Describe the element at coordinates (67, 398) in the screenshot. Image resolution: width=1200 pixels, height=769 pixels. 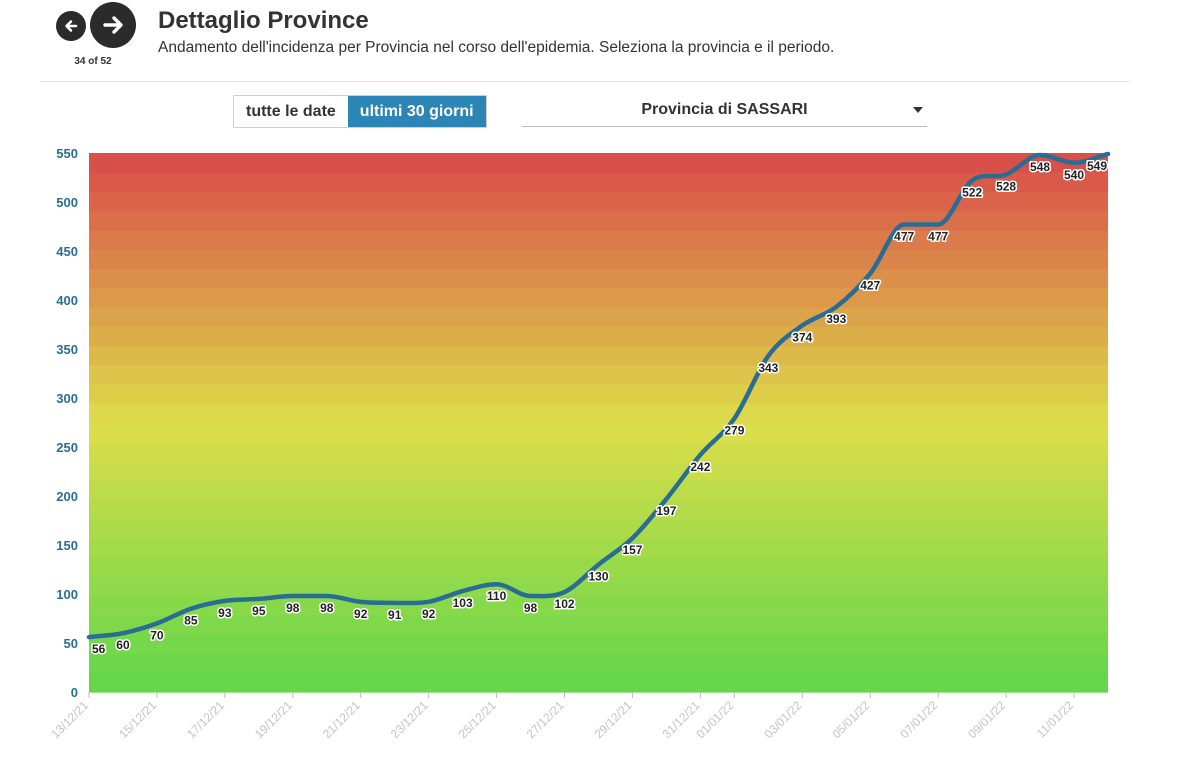
I see `y-tick-label: 300` at that location.